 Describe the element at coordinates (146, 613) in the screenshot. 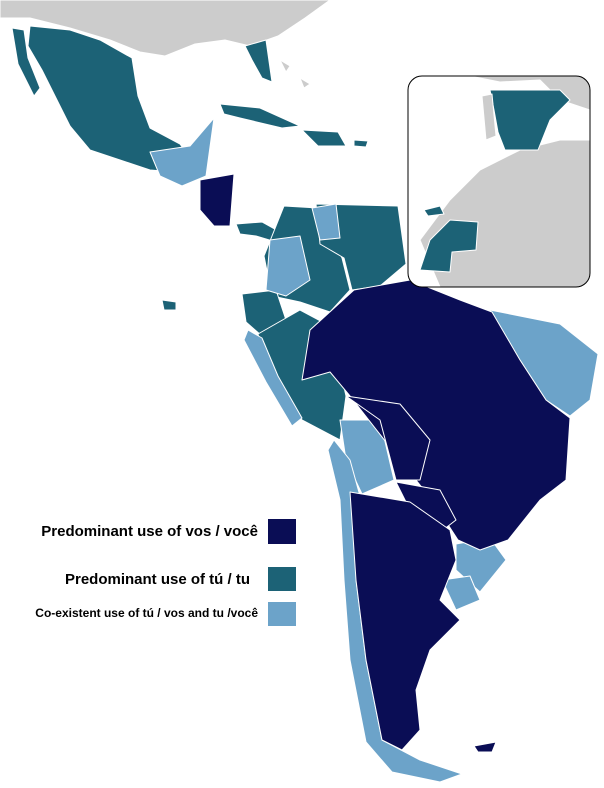

I see `legend-label: Co-existent use of tú / vos and tu /você` at that location.